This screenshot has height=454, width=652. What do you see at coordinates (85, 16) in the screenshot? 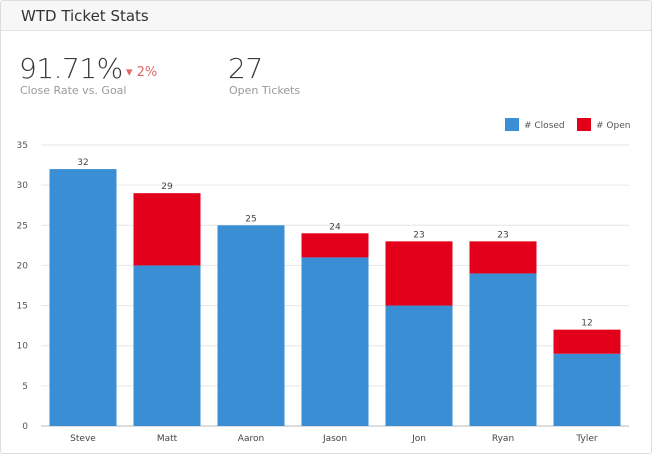
I see `card-title: WTD Ticket Stats` at bounding box center [85, 16].